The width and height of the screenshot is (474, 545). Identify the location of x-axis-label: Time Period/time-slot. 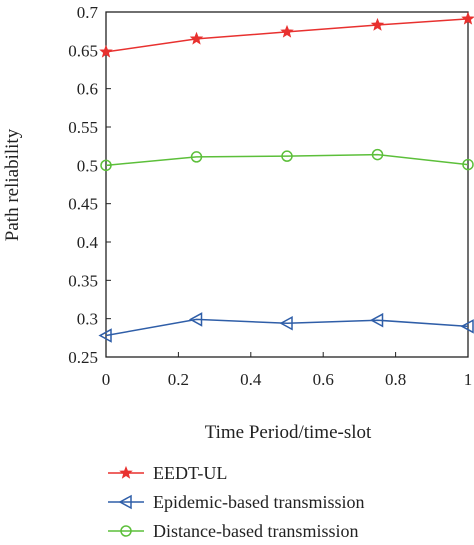
(288, 432).